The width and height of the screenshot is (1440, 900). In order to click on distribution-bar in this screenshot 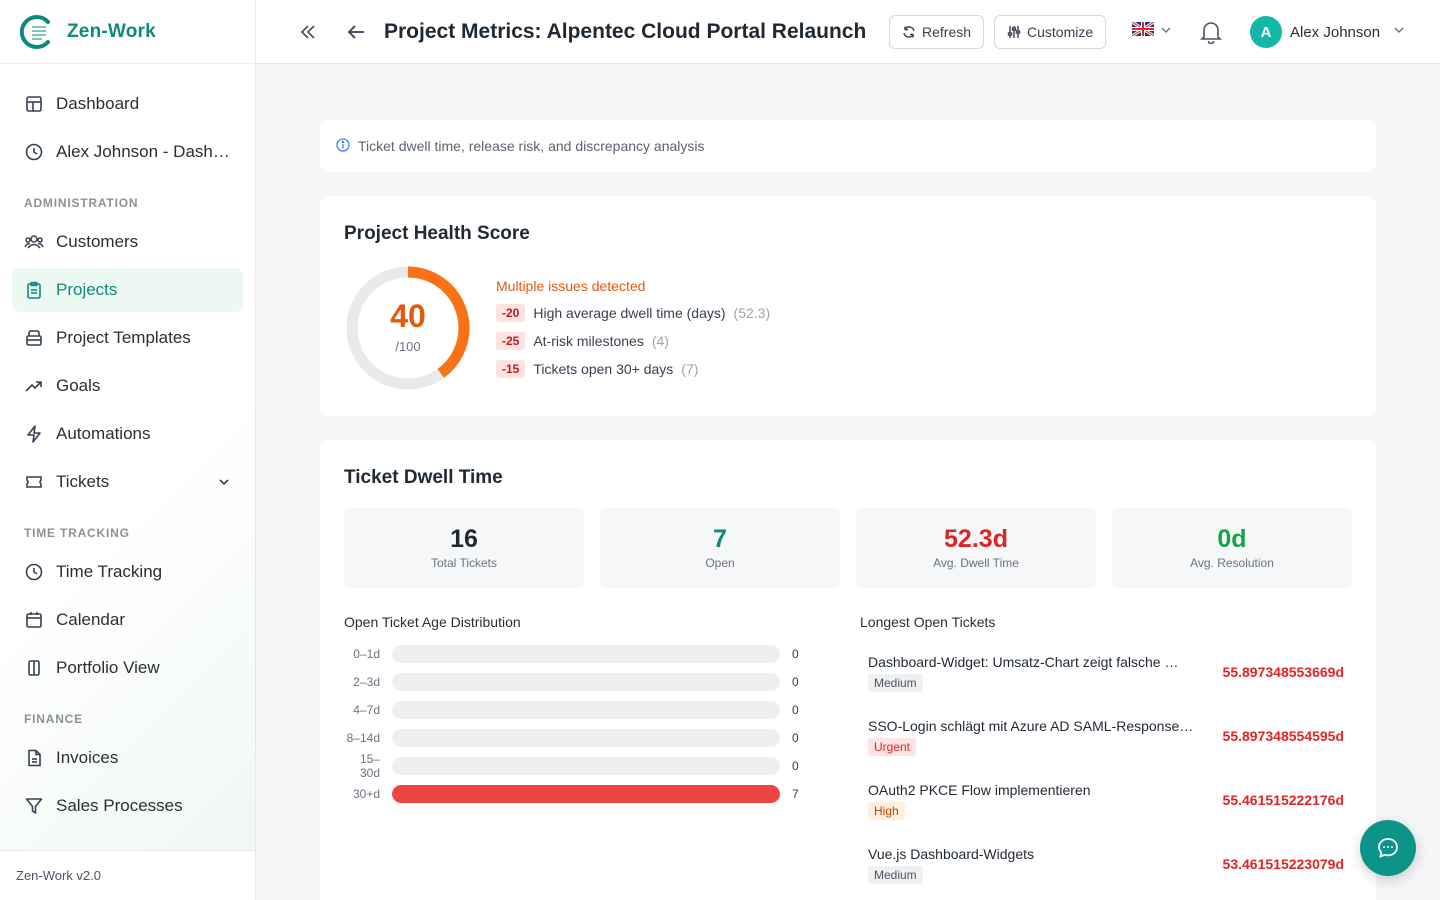, I will do `click(586, 794)`.